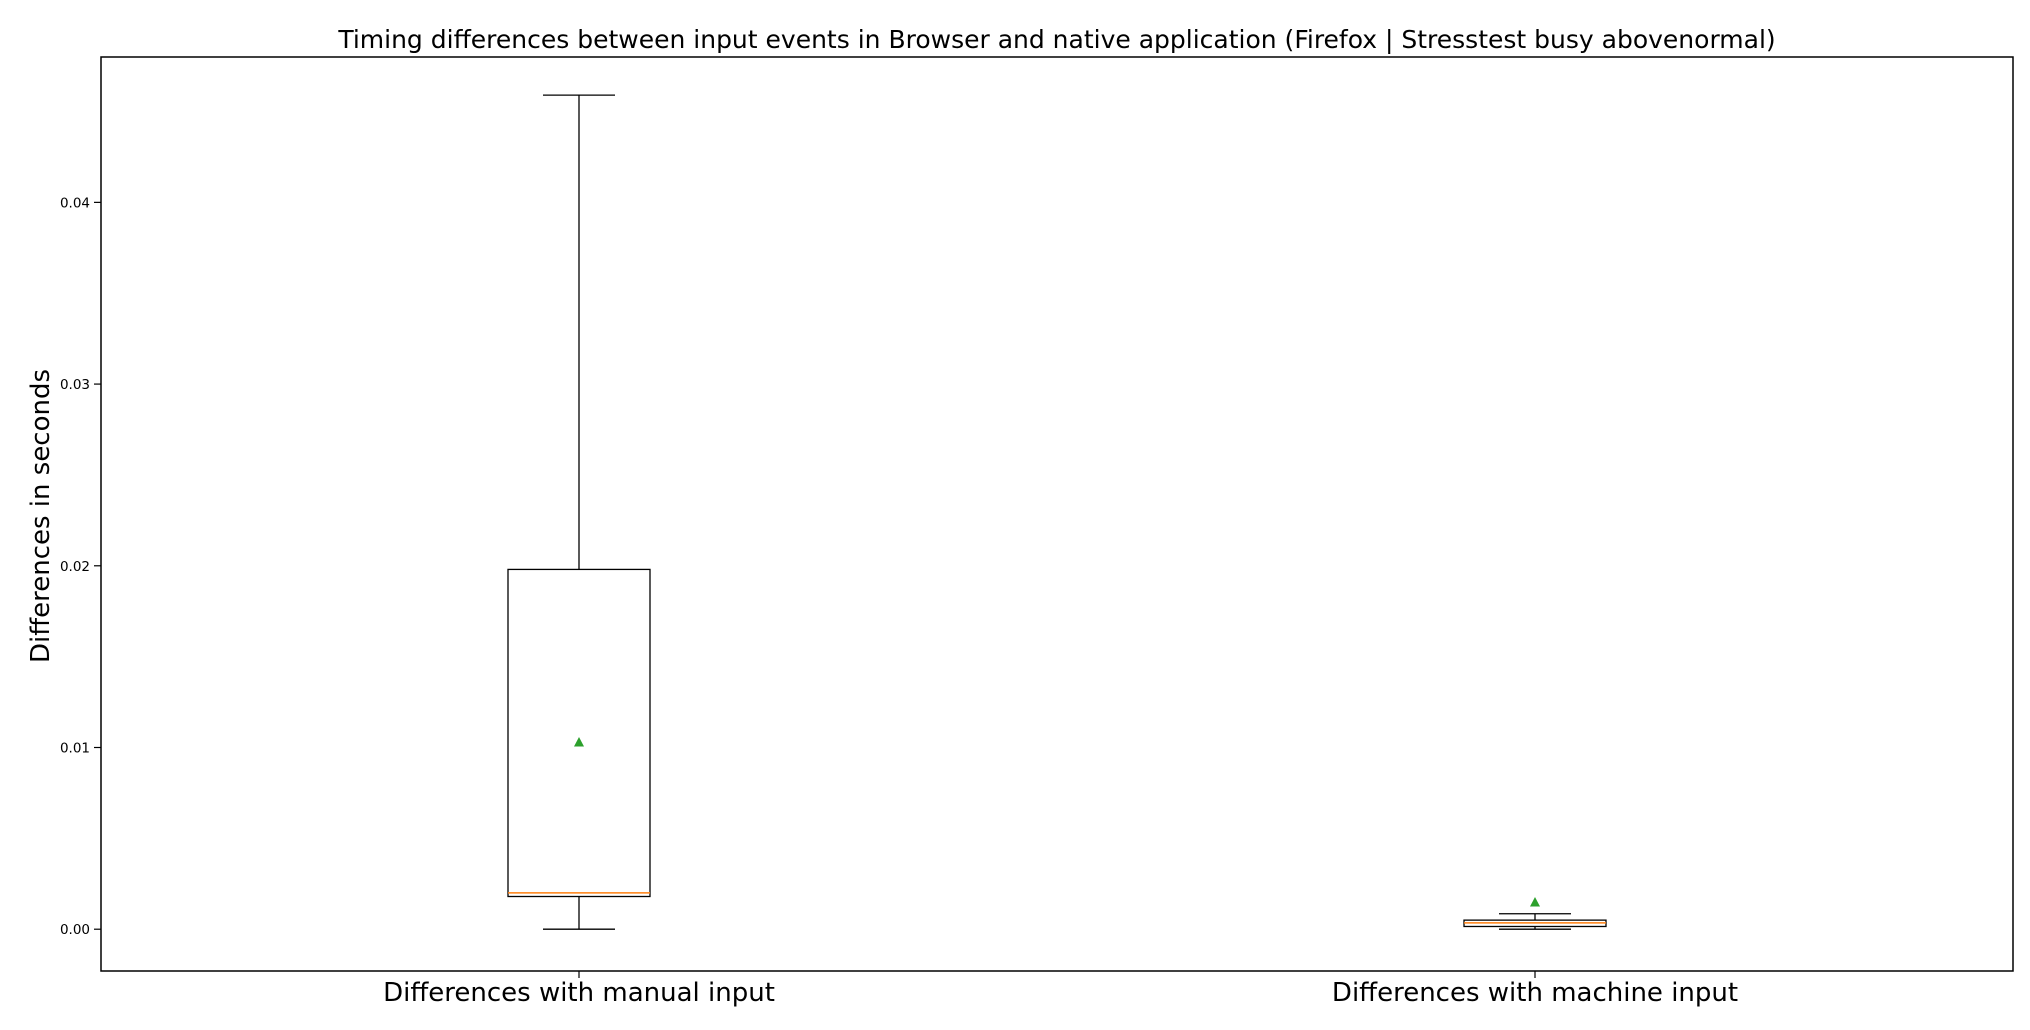  I want to click on x-tick-label: Differences with manual input, so click(579, 993).